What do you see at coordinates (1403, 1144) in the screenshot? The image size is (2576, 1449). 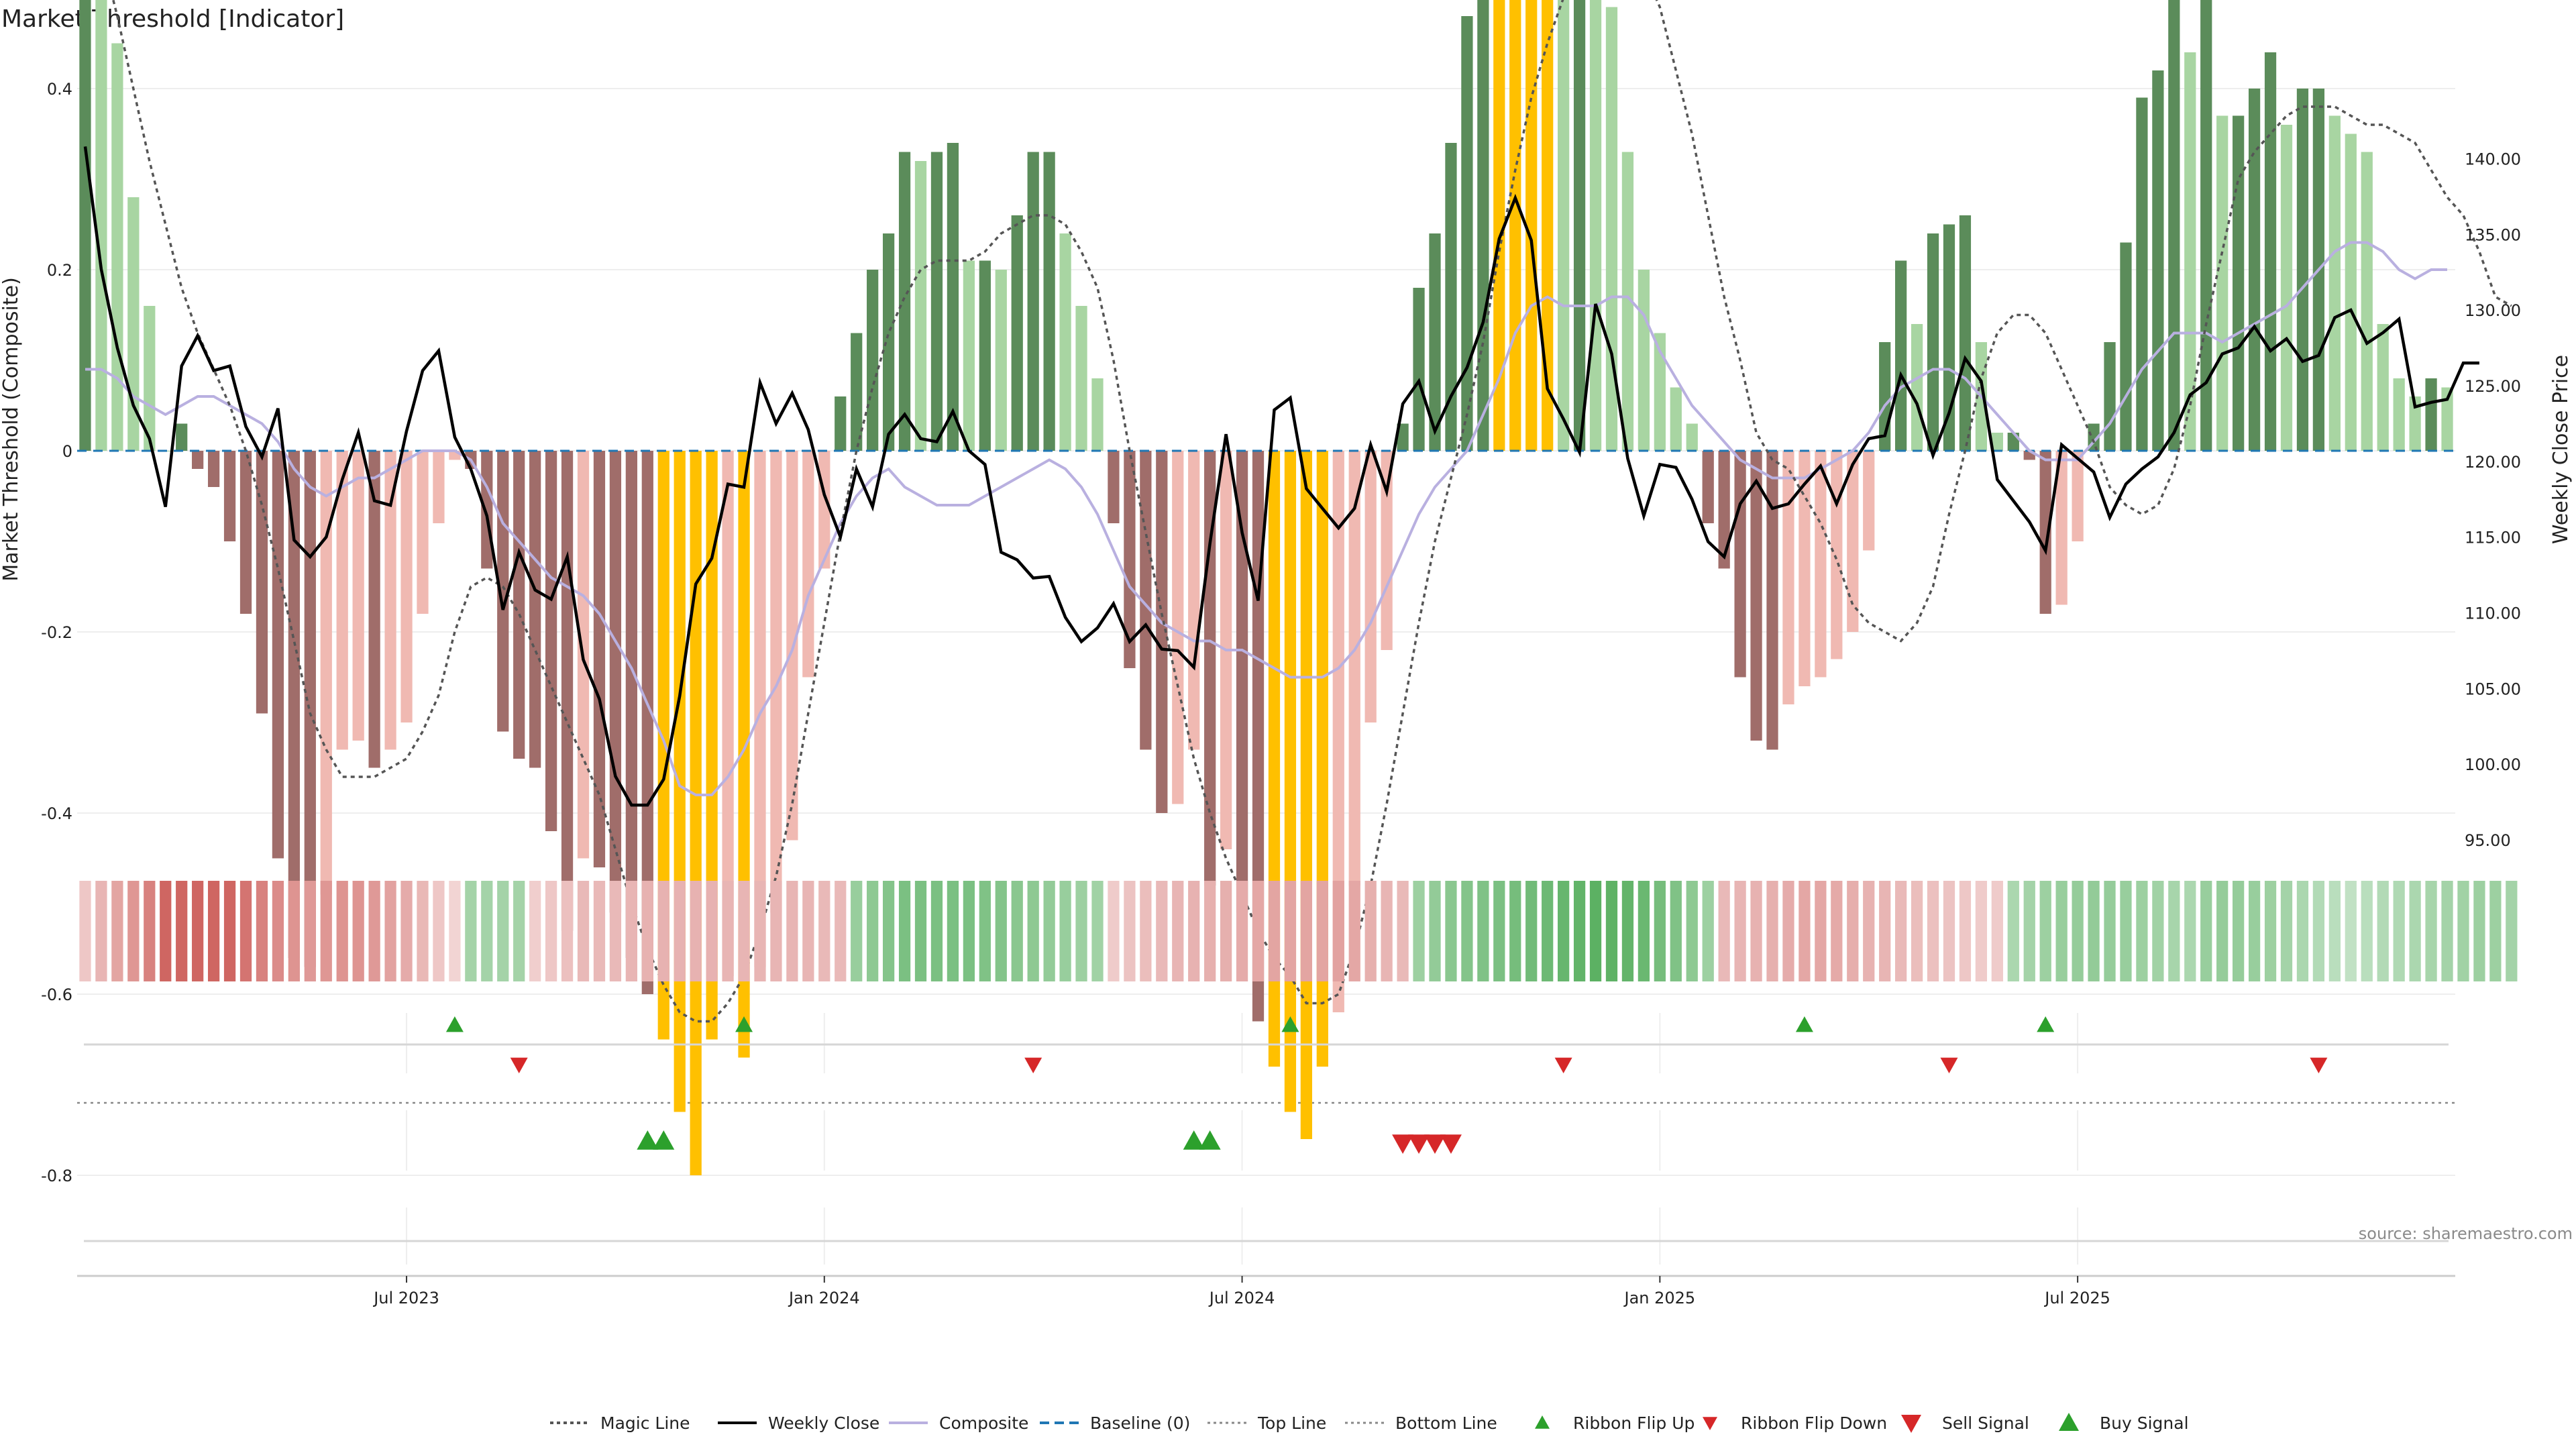 I see `sell-signal-marker` at bounding box center [1403, 1144].